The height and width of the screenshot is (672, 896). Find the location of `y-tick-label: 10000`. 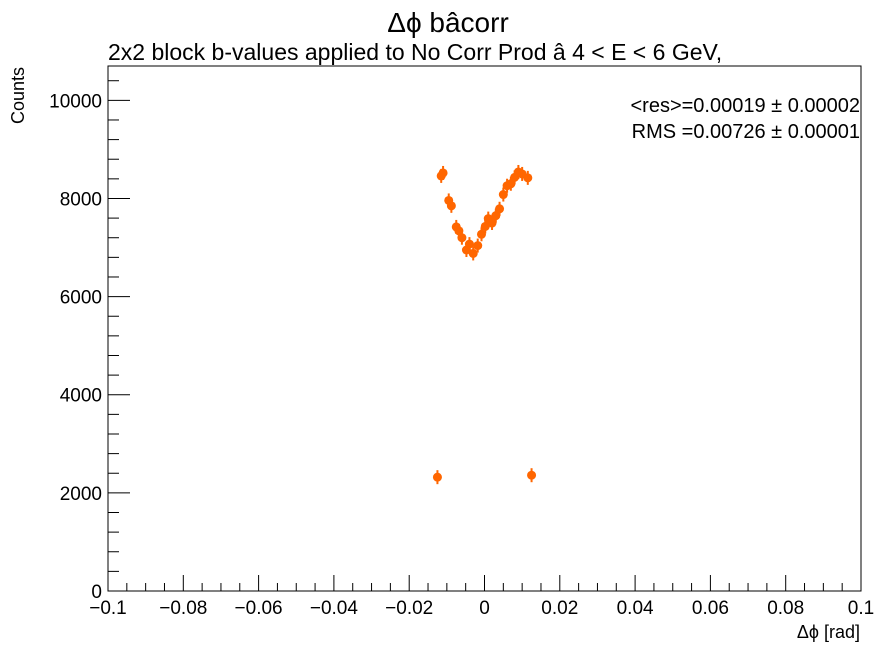

y-tick-label: 10000 is located at coordinates (75, 101).